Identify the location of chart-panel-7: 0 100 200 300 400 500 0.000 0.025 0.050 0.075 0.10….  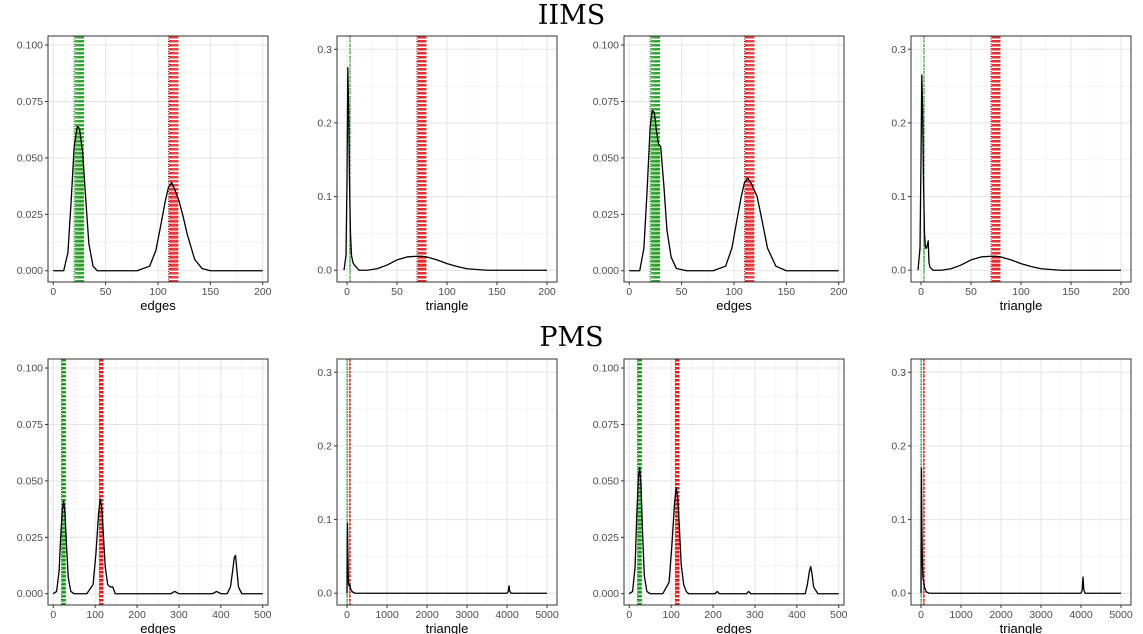
(720, 496).